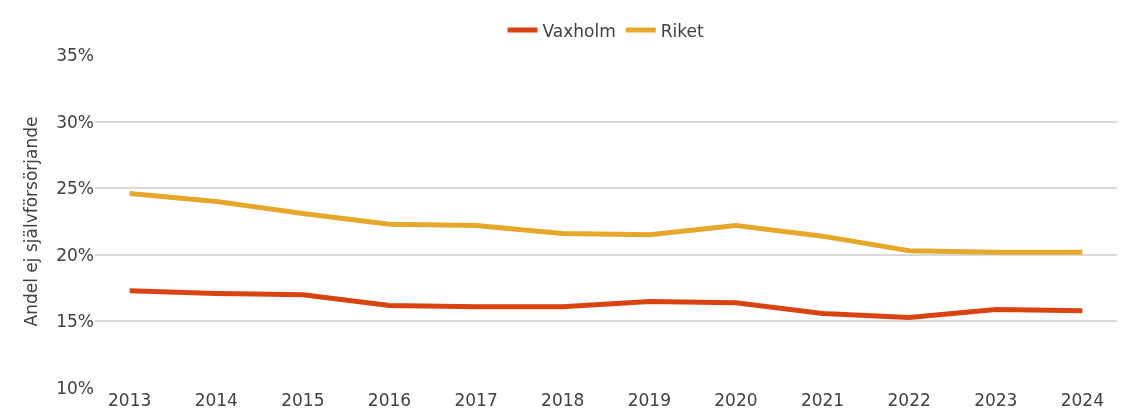 The image size is (1147, 420). I want to click on y-tick-label: 20%, so click(75, 254).